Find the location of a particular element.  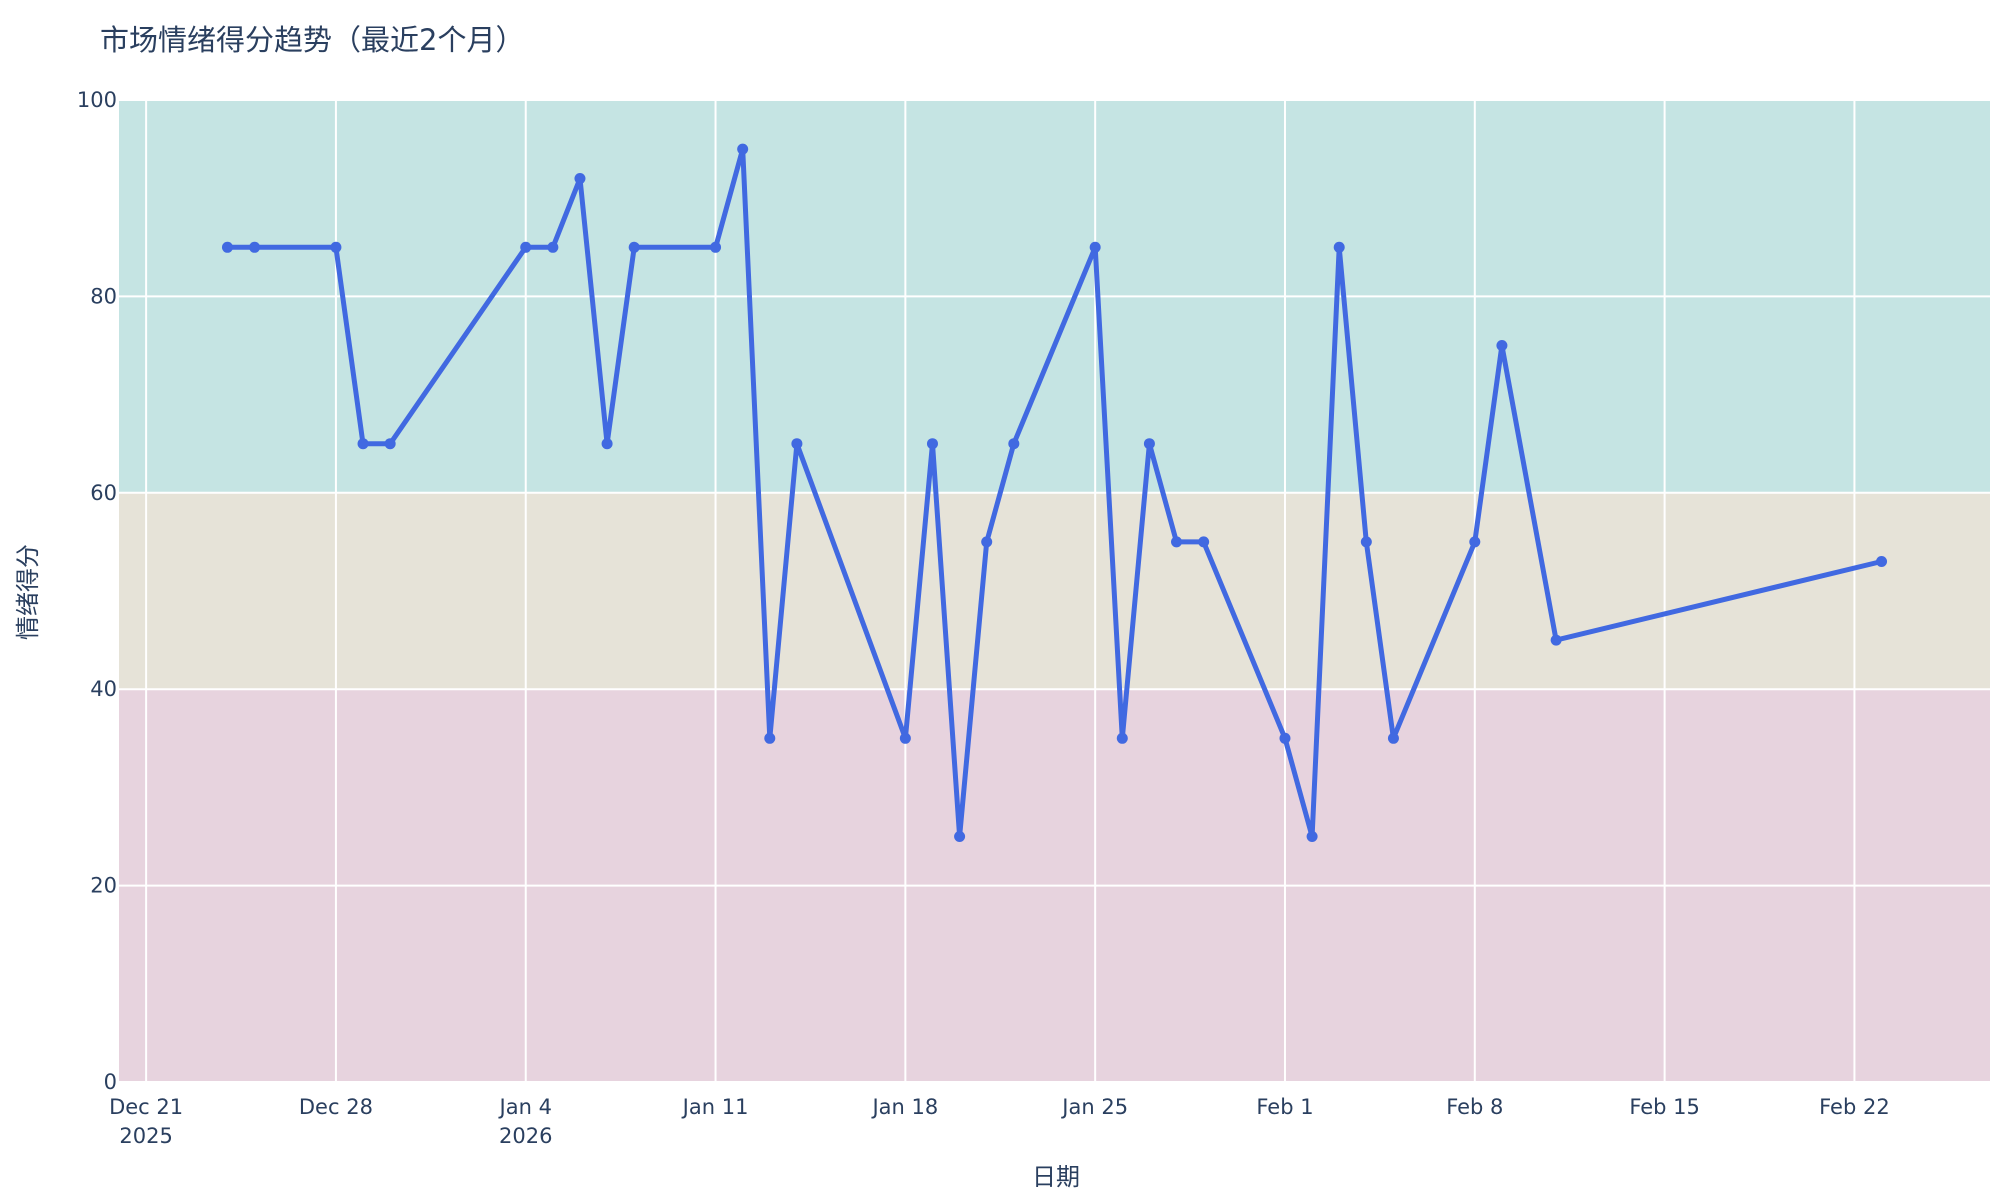

x-tick-label: Jan 25 is located at coordinates (1094, 1107).